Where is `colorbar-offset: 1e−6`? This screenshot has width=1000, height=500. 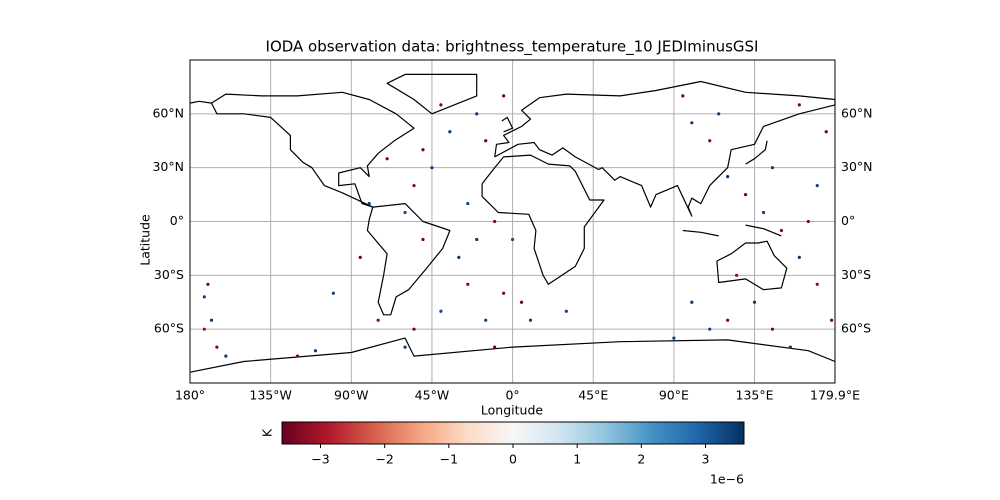 colorbar-offset: 1e−6 is located at coordinates (727, 479).